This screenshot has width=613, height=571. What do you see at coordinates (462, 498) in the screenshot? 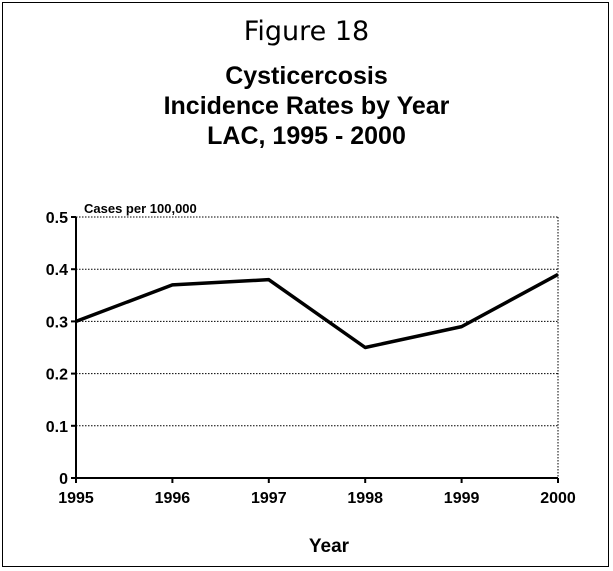
I see `x-tick-label: 1999` at bounding box center [462, 498].